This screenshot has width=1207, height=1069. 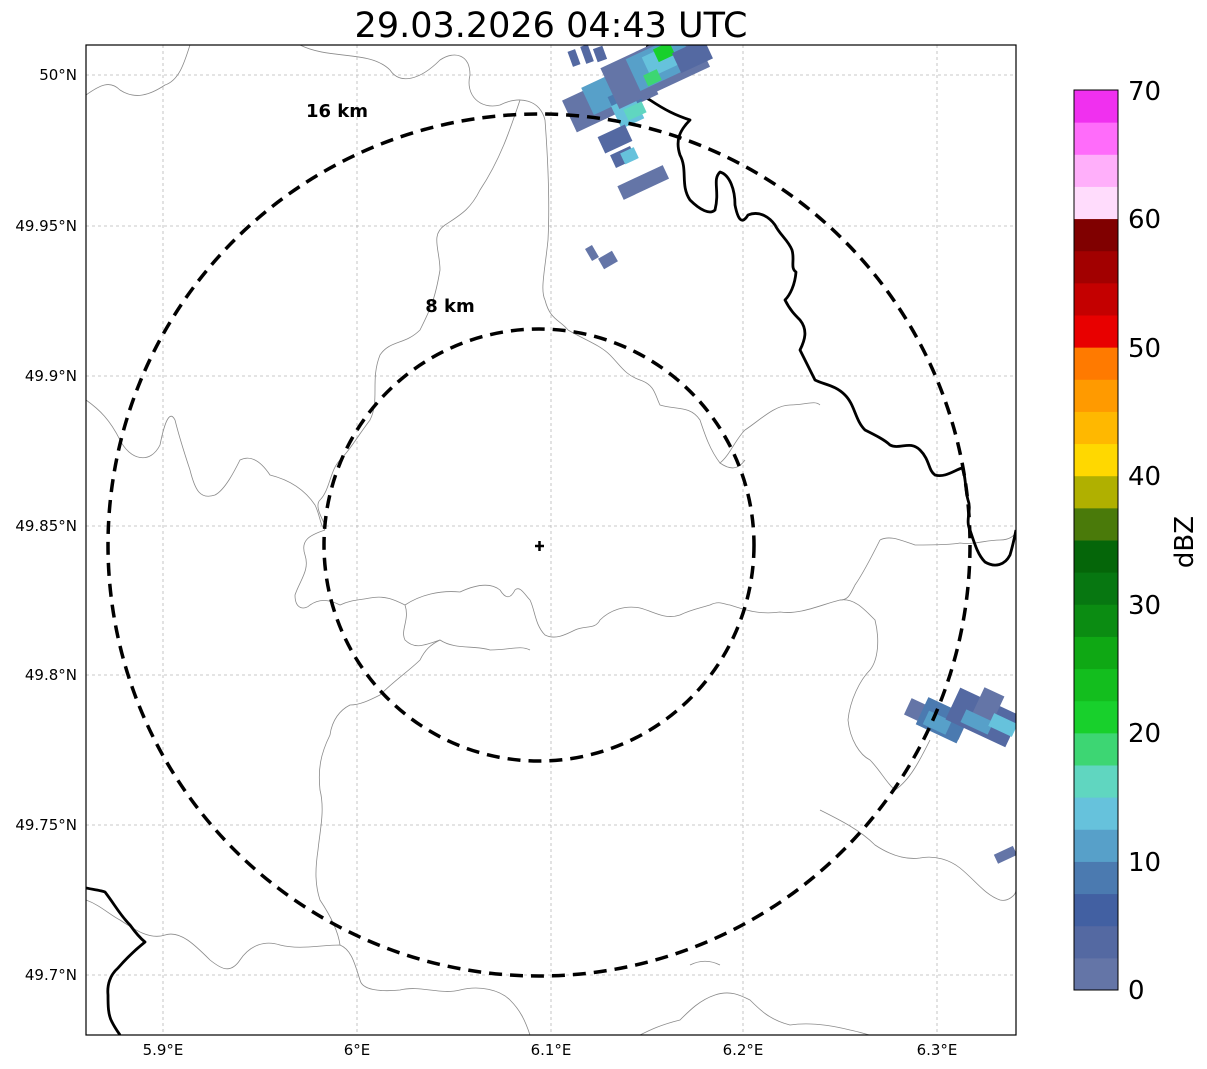 What do you see at coordinates (163, 1050) in the screenshot?
I see `lon-tick-label: 5.9°E` at bounding box center [163, 1050].